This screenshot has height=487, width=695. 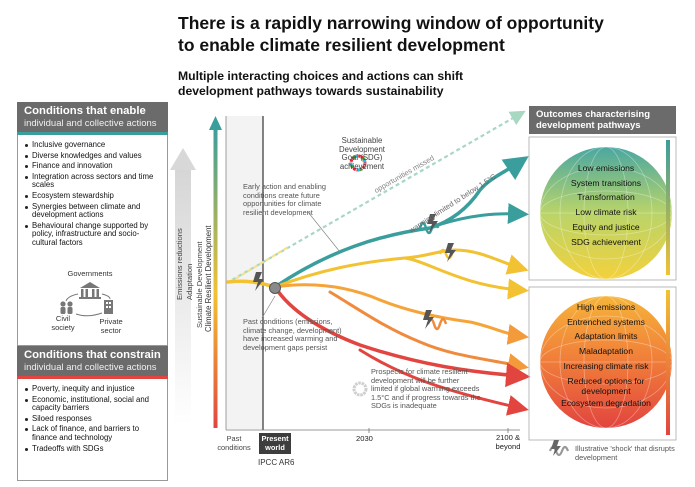 What do you see at coordinates (63, 323) in the screenshot?
I see `civil-society-label: Civil society` at bounding box center [63, 323].